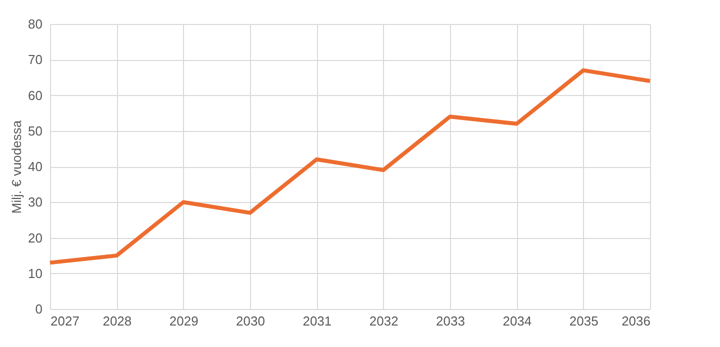 Image resolution: width=720 pixels, height=347 pixels. I want to click on x-tick-label: 2028, so click(117, 321).